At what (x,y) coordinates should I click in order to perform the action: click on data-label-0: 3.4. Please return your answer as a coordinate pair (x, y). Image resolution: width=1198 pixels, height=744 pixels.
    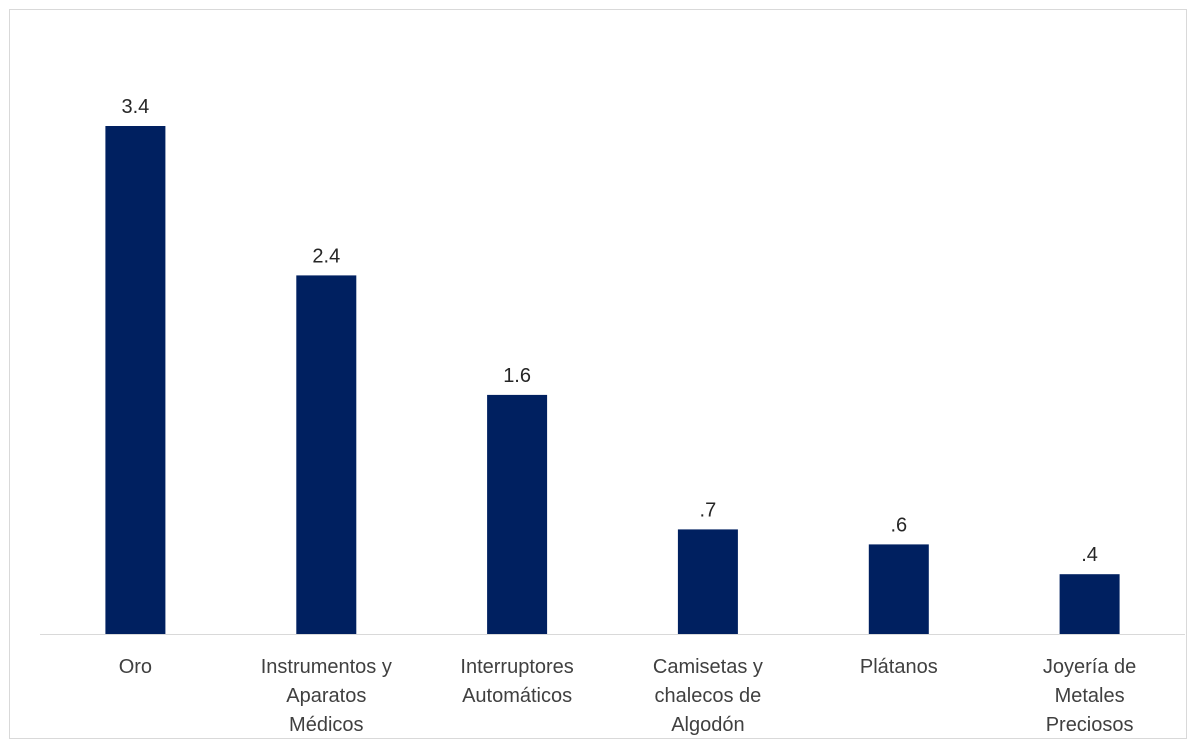
    Looking at the image, I should click on (135, 107).